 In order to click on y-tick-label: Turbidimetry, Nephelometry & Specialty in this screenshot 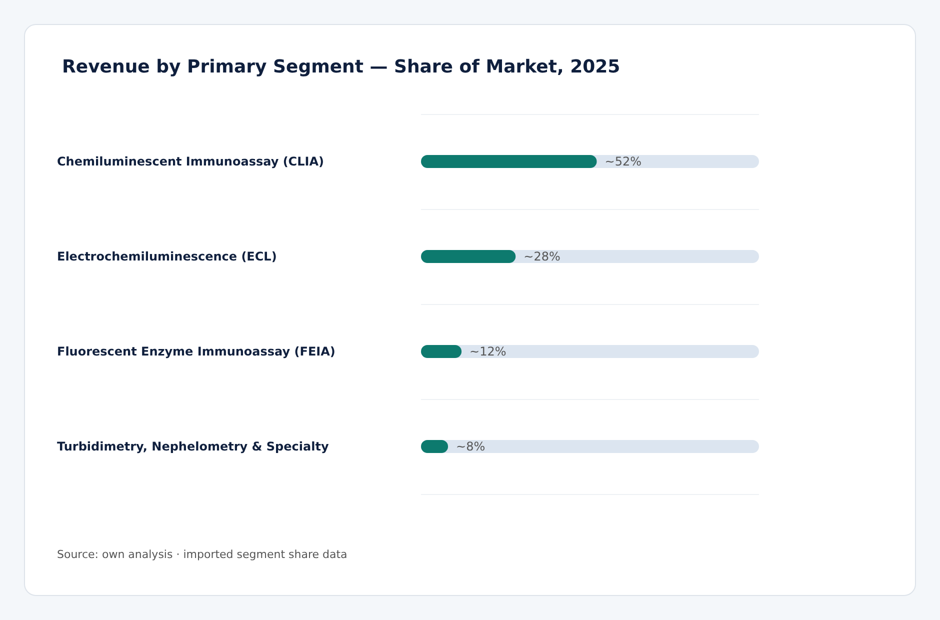, I will do `click(193, 447)`.